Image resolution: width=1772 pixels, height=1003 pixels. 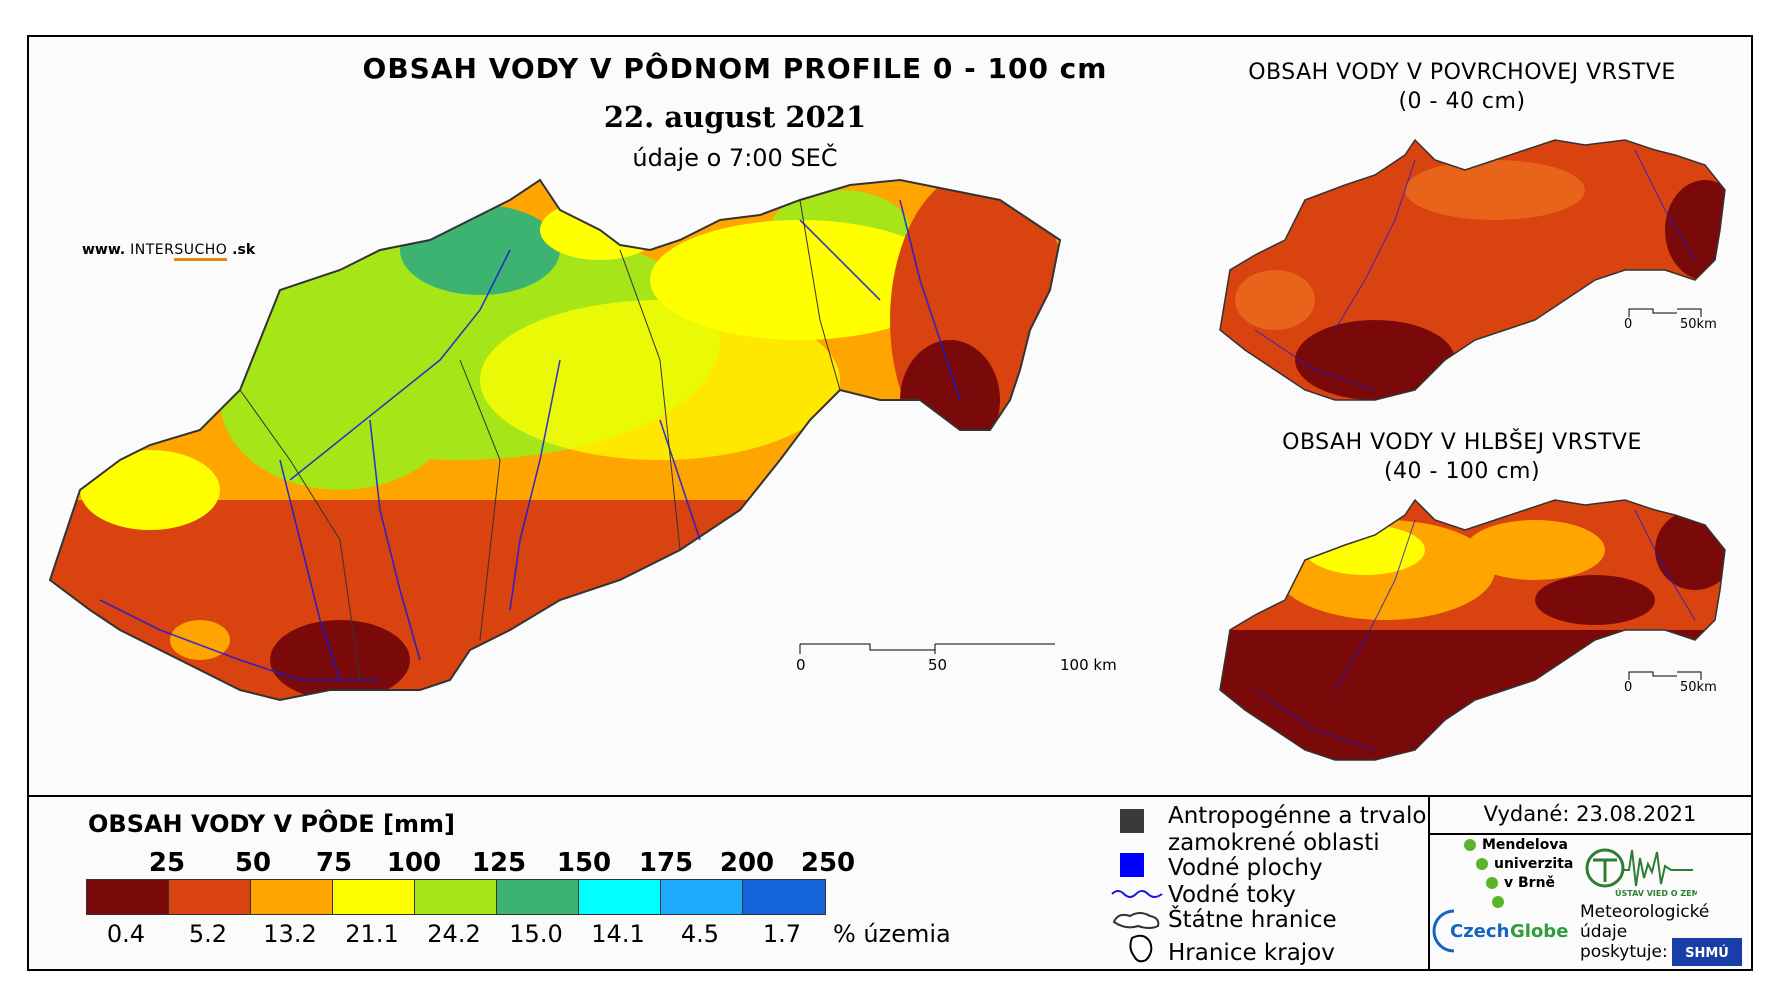 What do you see at coordinates (253, 863) in the screenshot?
I see `legend-threshold: 50` at bounding box center [253, 863].